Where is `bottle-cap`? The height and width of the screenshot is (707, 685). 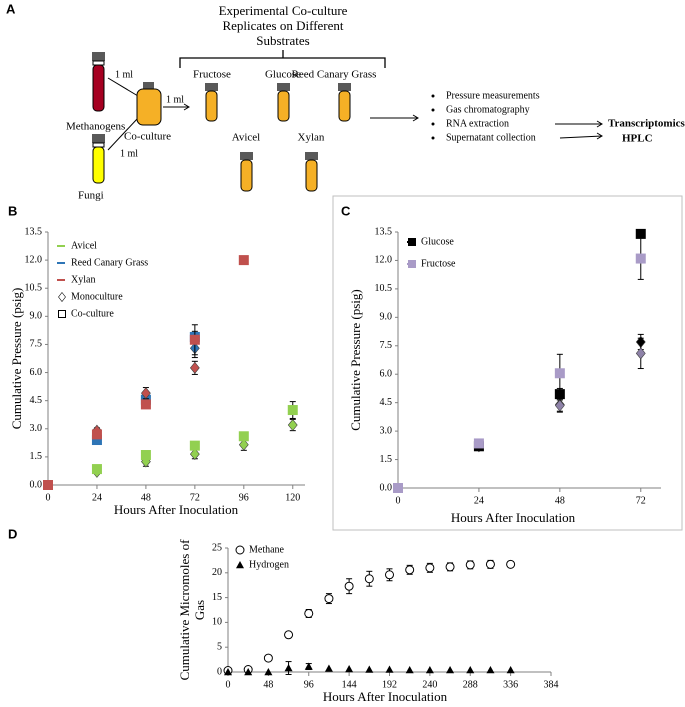 bottle-cap is located at coordinates (148, 85).